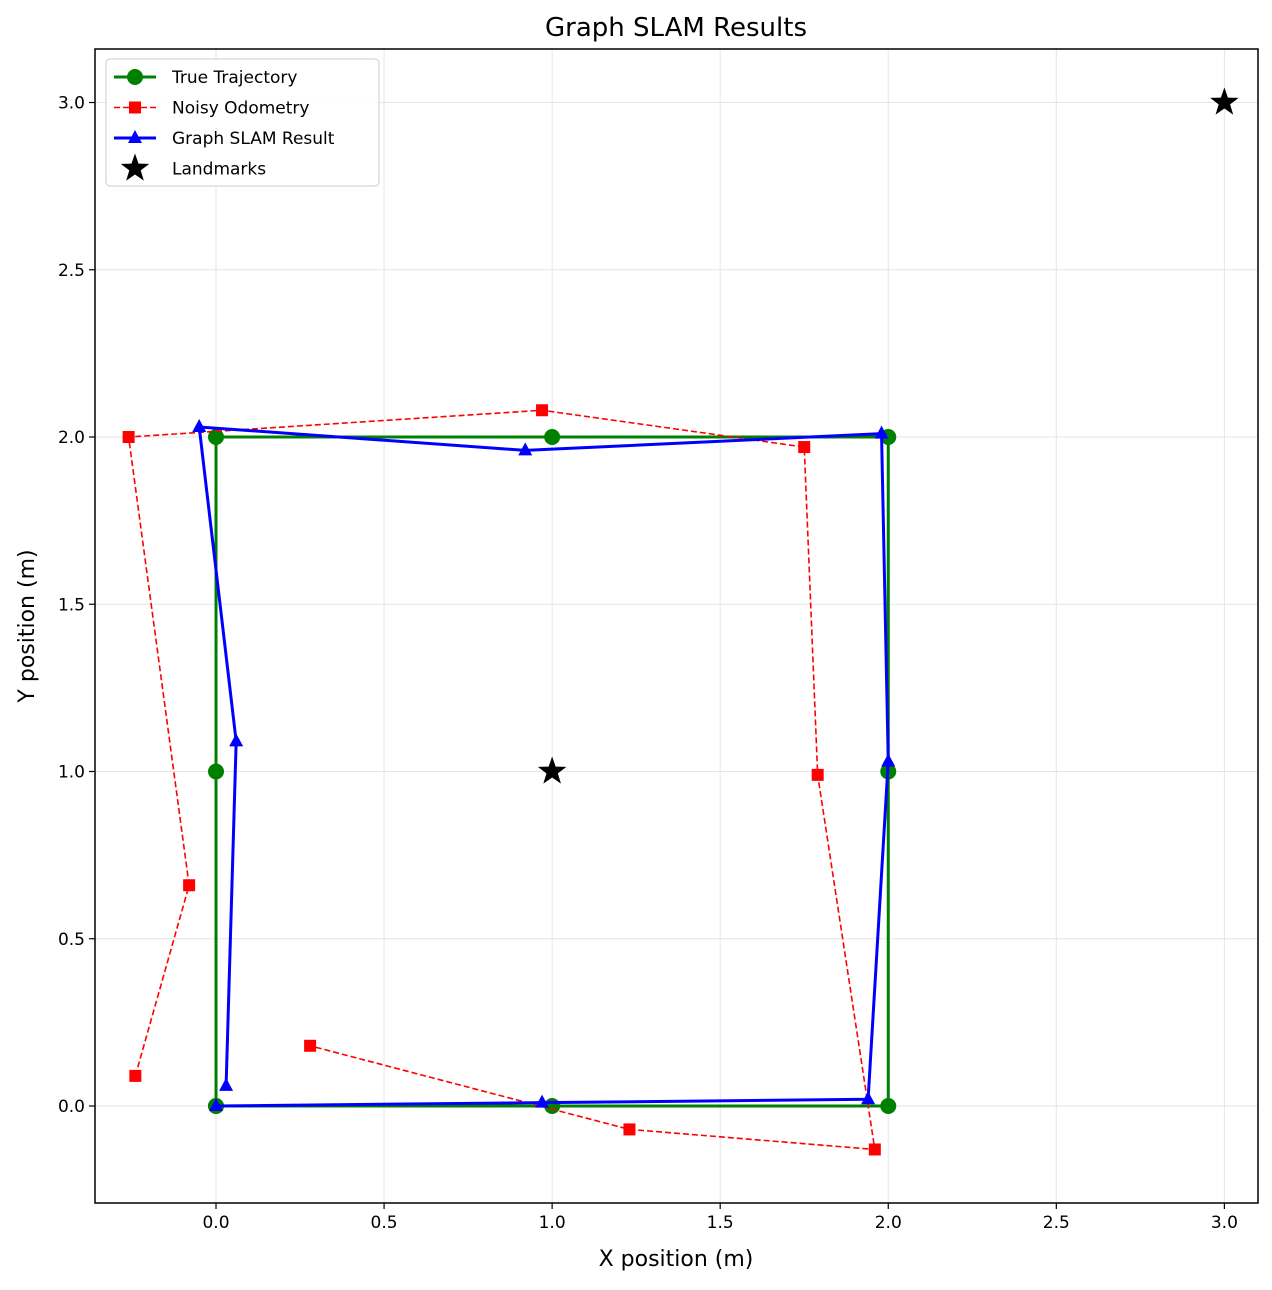  Describe the element at coordinates (676, 1259) in the screenshot. I see `x-axis-label: X position (m)` at that location.